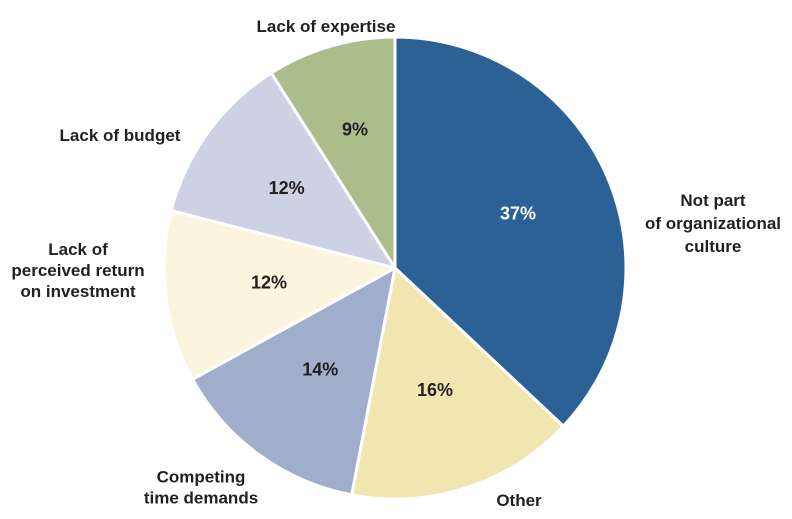  I want to click on slice-category-label-lack-of-perceived-return-on-investment: Lack of perceived return on investment, so click(77, 270).